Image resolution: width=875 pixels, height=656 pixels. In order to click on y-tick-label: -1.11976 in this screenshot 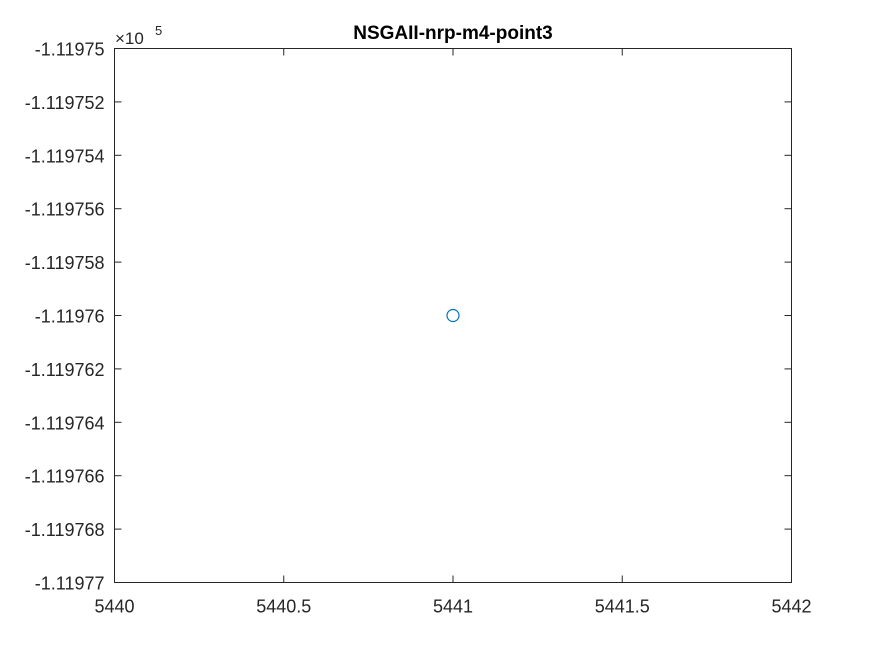, I will do `click(70, 317)`.